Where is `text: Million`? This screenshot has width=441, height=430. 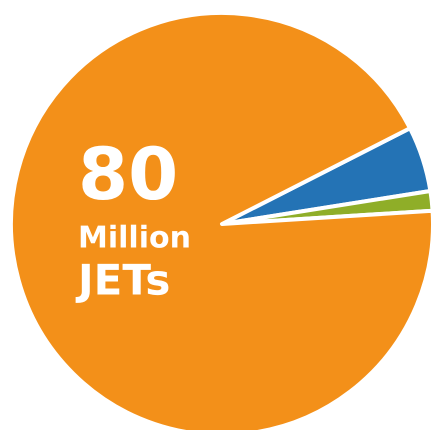 text: Million is located at coordinates (134, 238).